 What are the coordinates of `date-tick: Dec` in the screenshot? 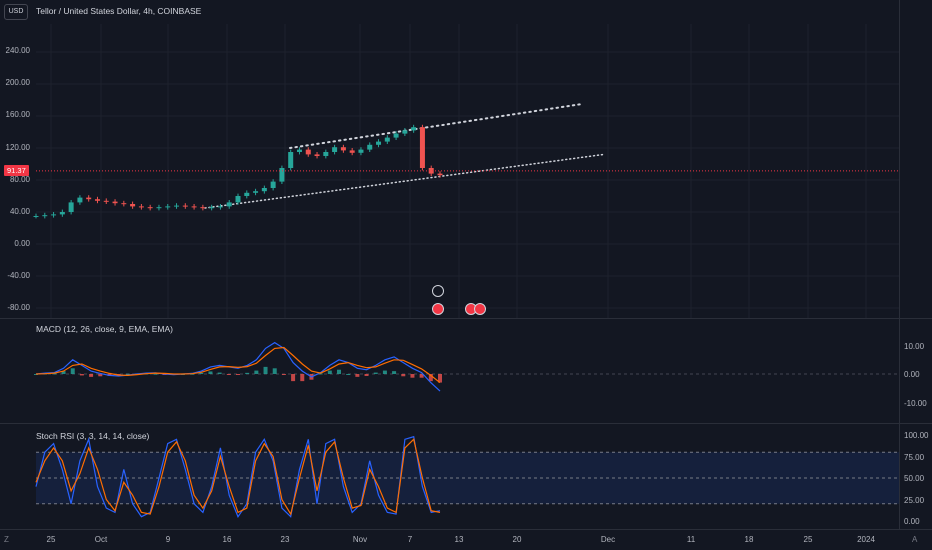 It's located at (608, 539).